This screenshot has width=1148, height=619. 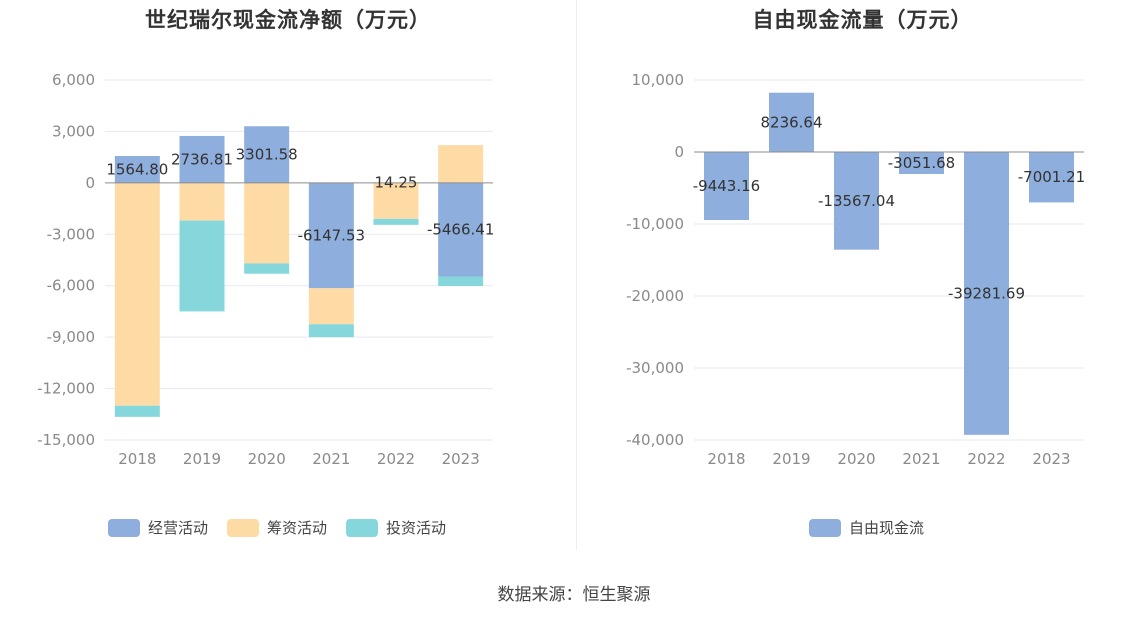 I want to click on data-label: -9443.16, so click(x=726, y=186).